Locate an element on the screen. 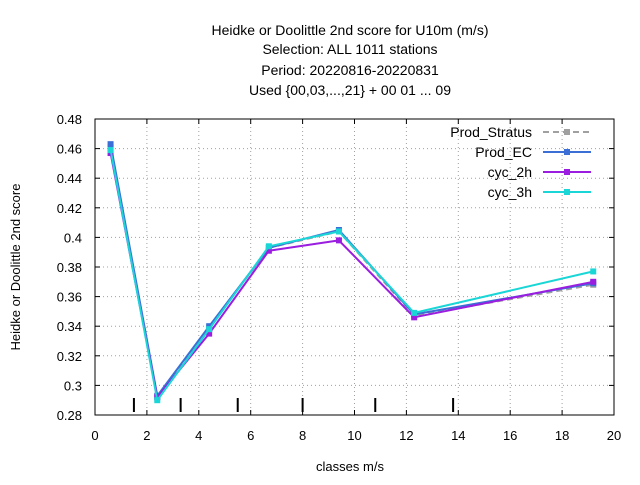 The image size is (640, 485). y-tick-label: 0.32 is located at coordinates (69, 356).